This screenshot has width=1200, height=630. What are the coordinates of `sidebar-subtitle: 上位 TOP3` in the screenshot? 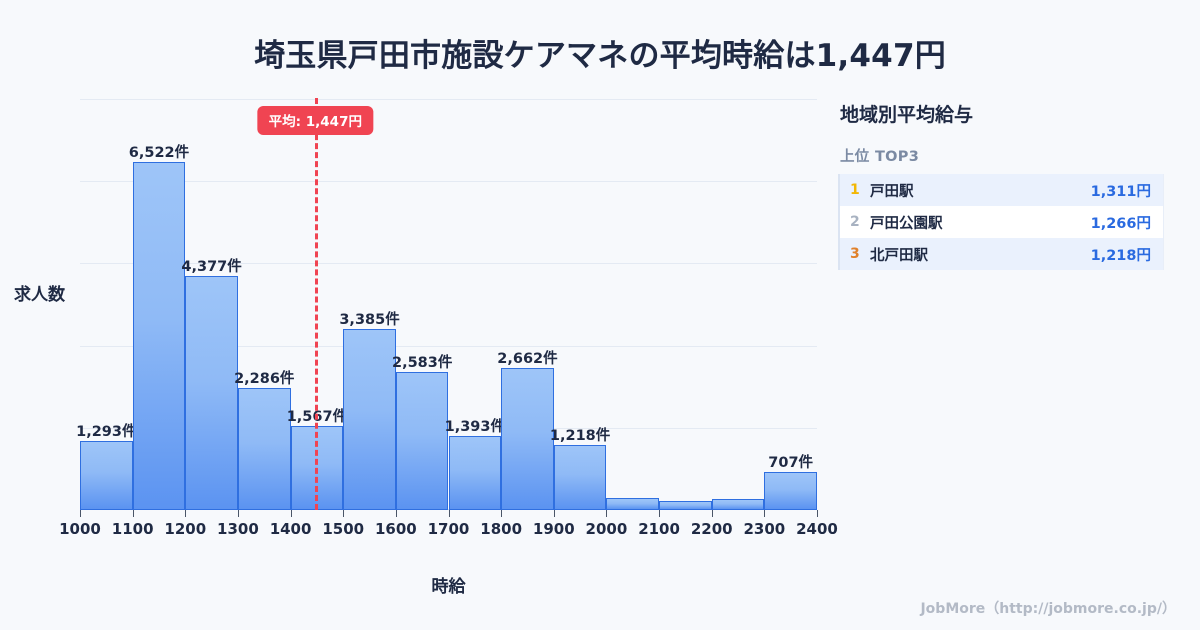 It's located at (880, 157).